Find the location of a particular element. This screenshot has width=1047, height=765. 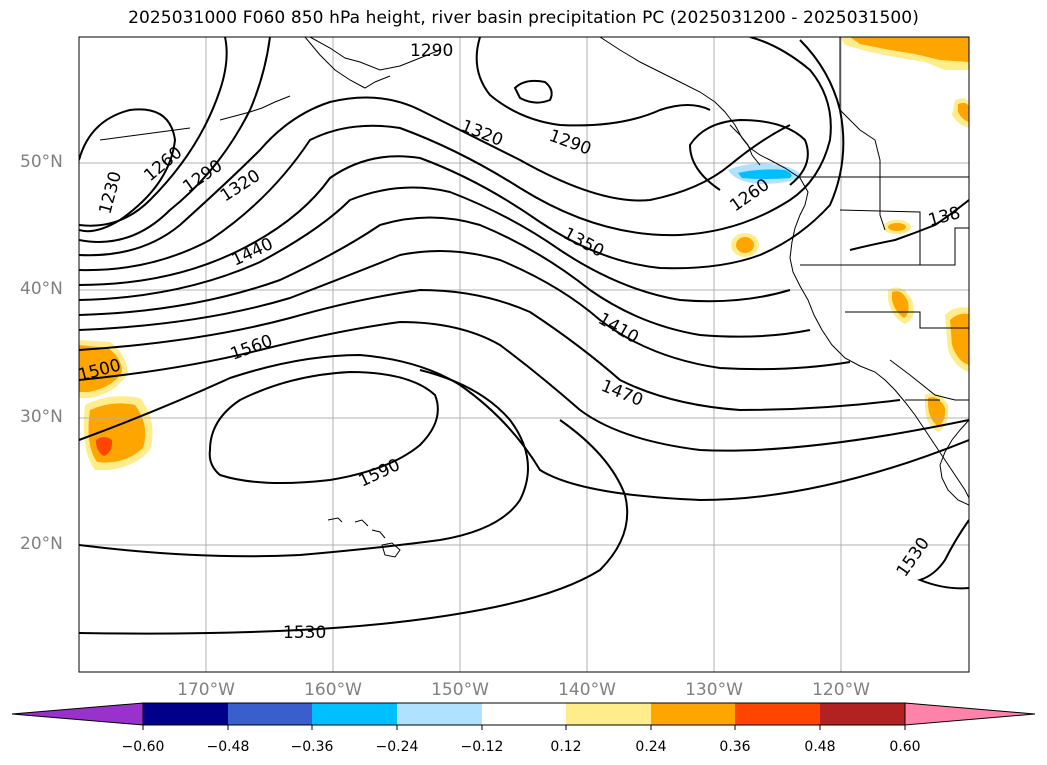

colorbar-tick-label: 0.24 is located at coordinates (651, 747).